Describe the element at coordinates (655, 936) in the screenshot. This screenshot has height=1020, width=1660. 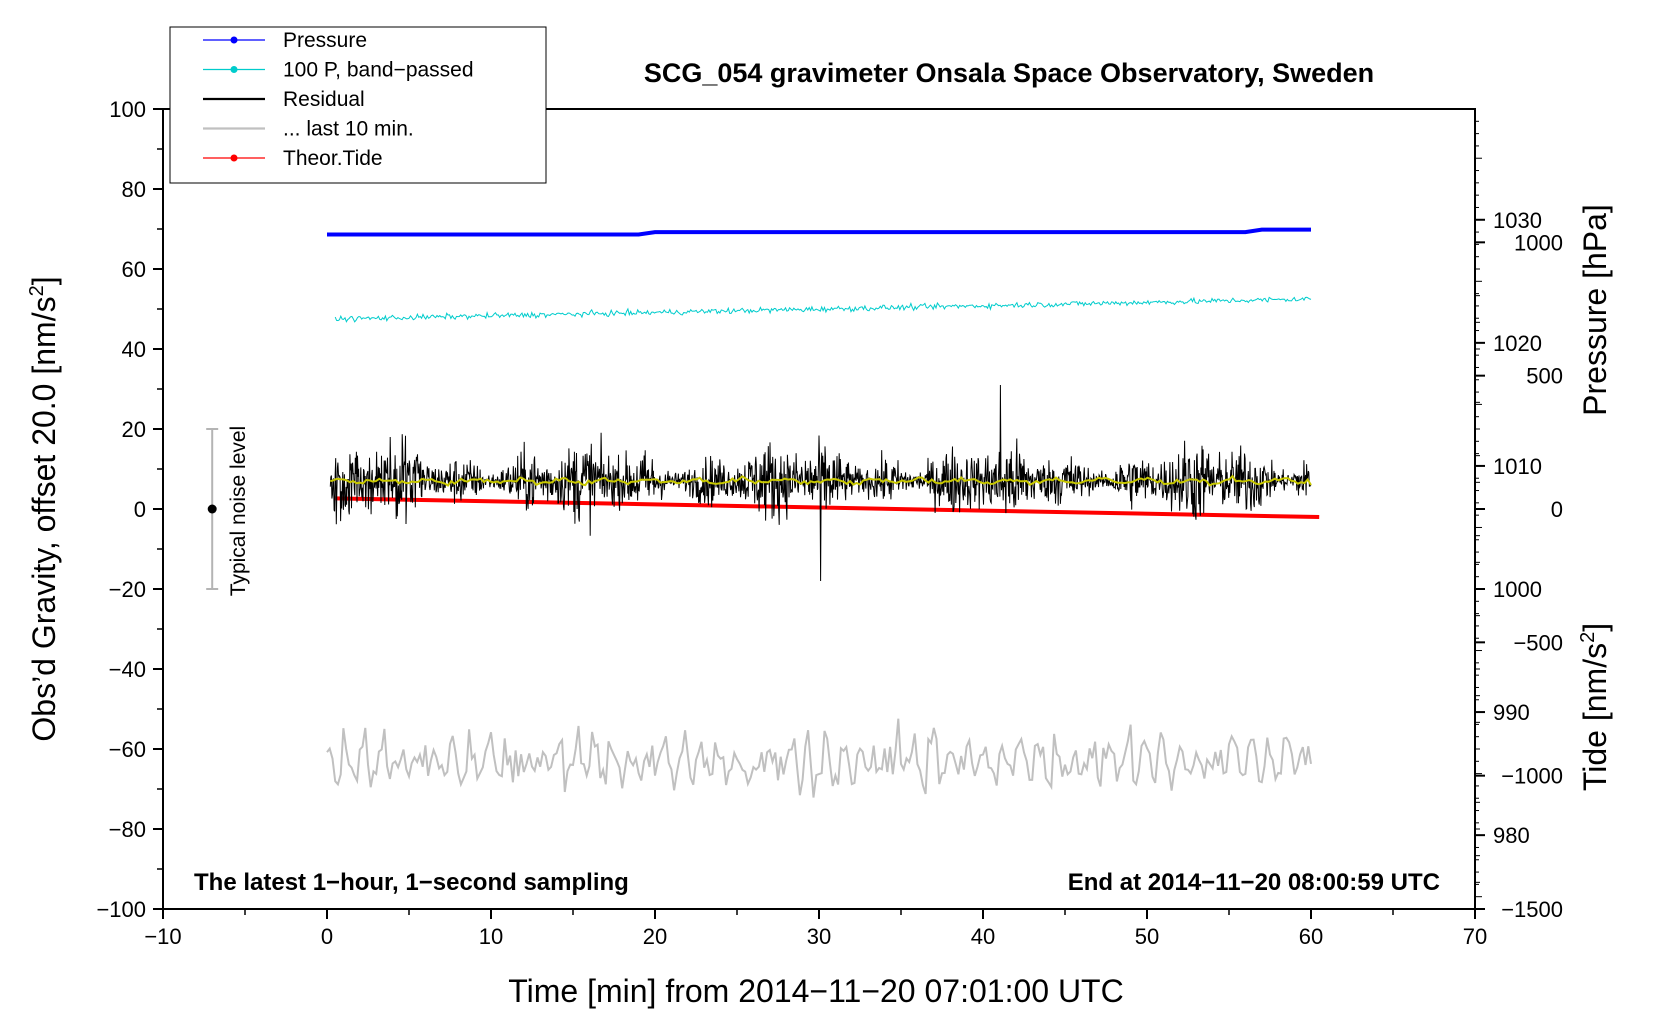
I see `x-tick-label: 20` at that location.